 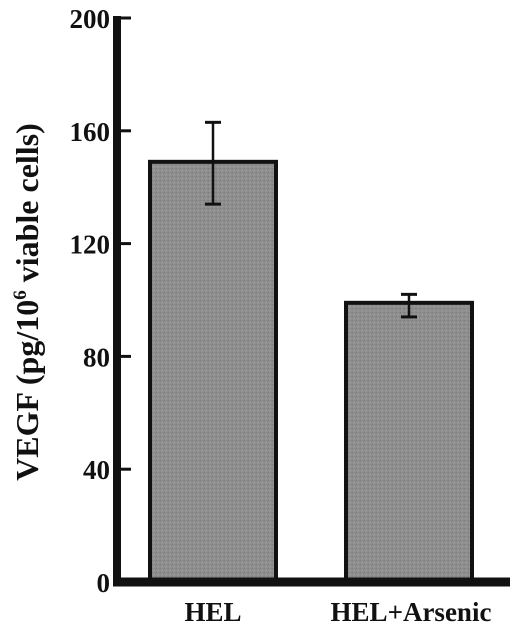 I want to click on x-category-label: HEL+Arsenic, so click(x=411, y=612).